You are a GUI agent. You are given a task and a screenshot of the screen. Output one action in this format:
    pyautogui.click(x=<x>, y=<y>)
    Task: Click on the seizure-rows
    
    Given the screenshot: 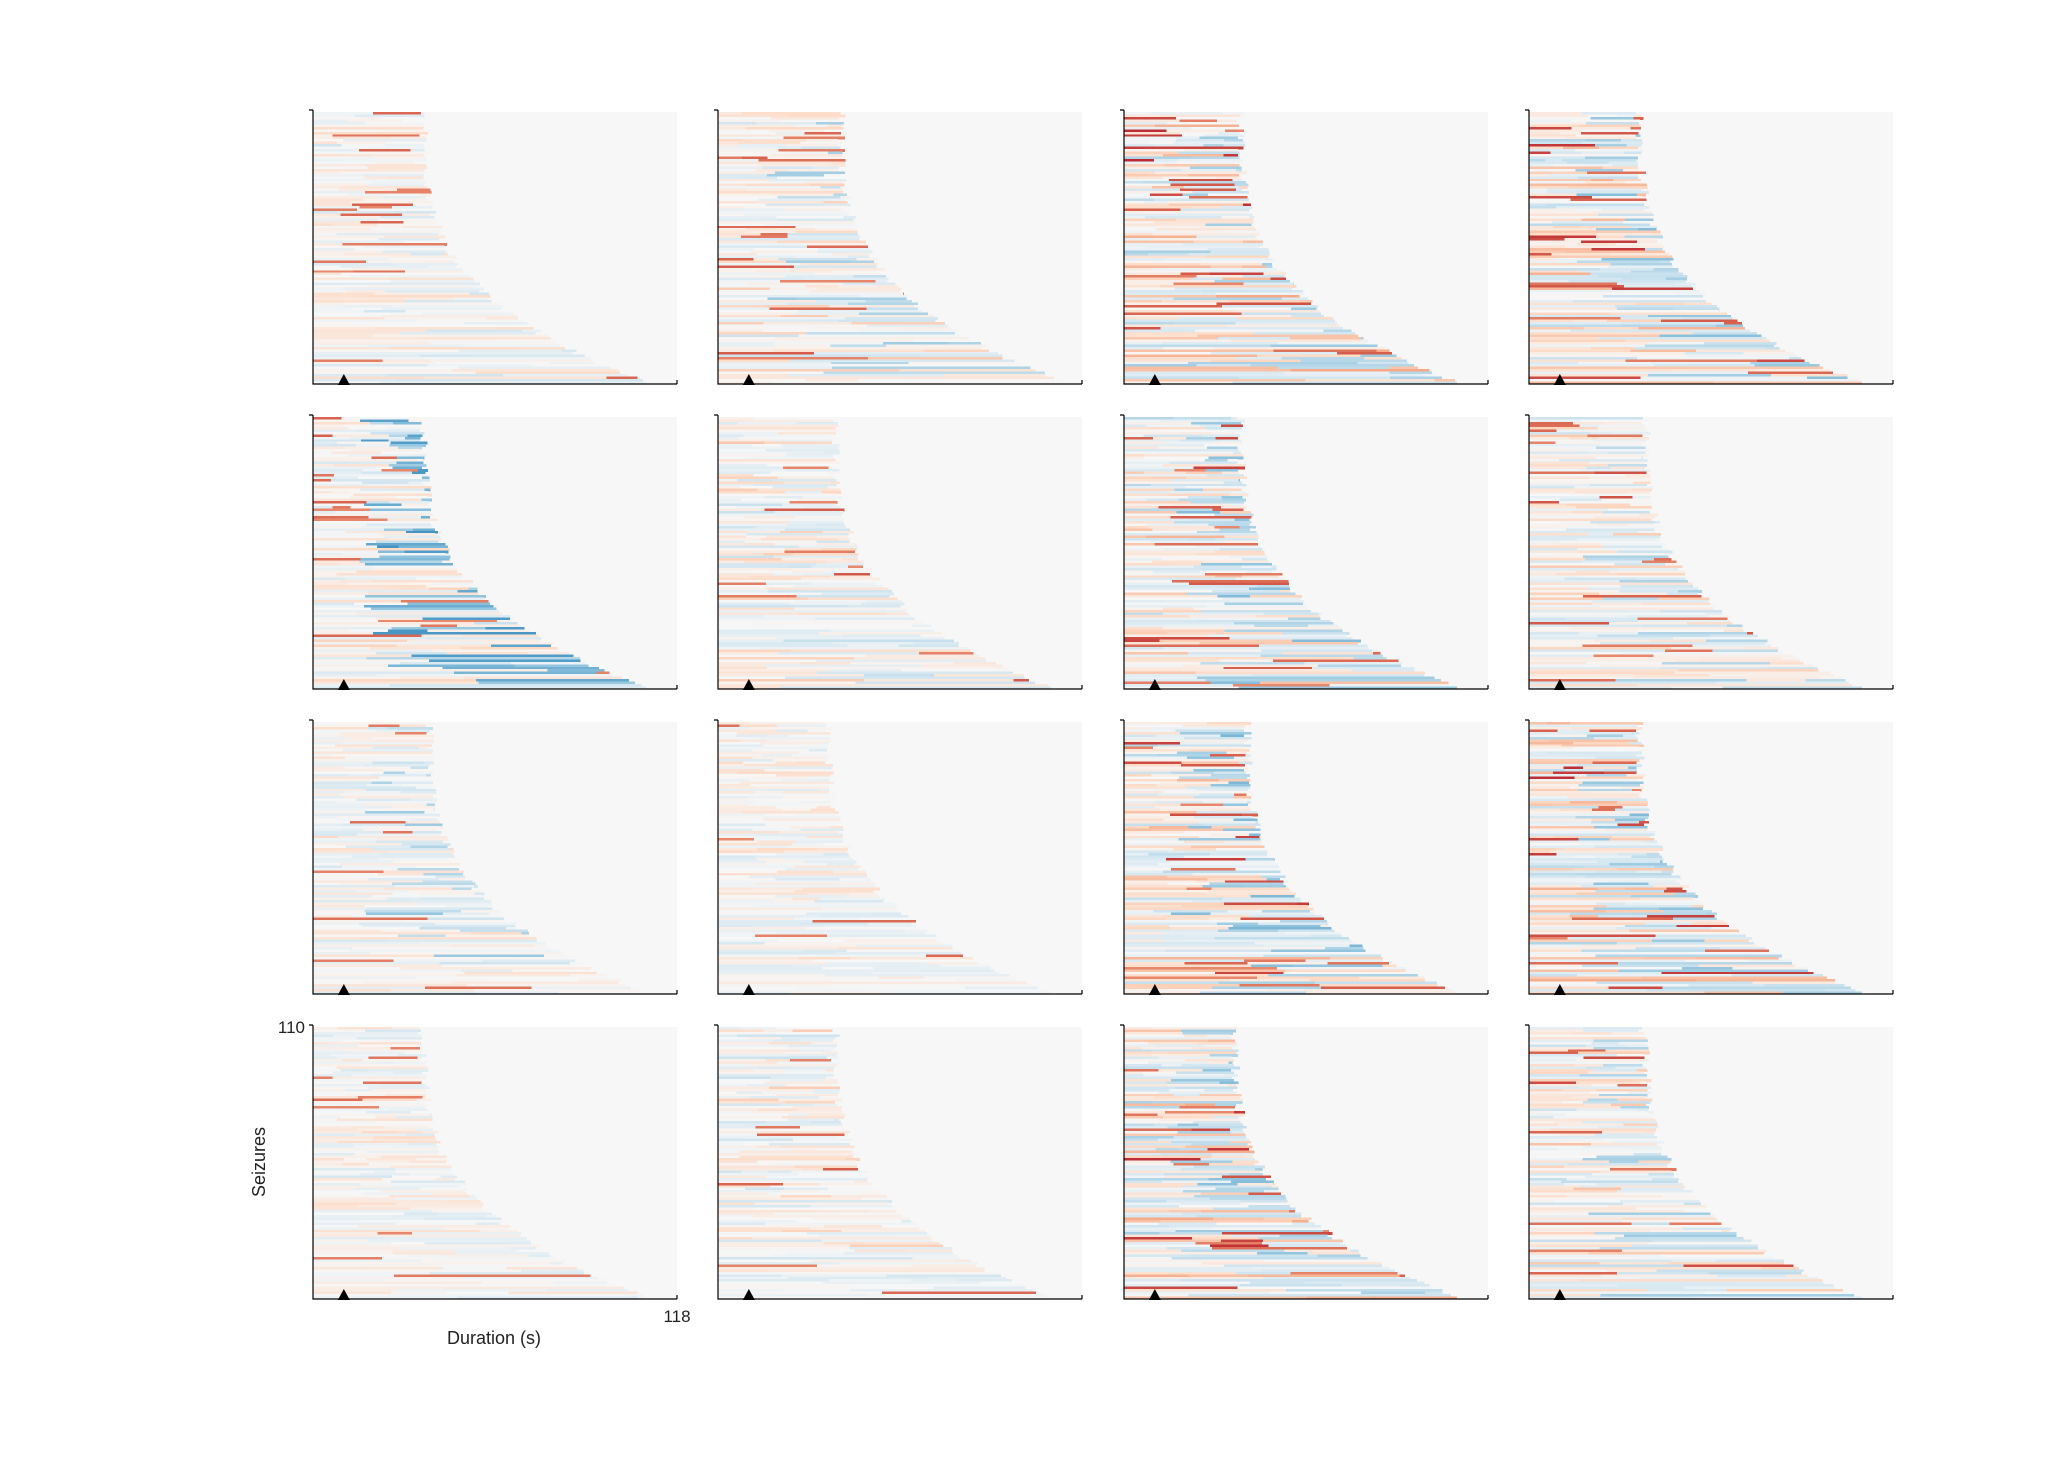 What is the action you would take?
    pyautogui.click(x=1696, y=553)
    